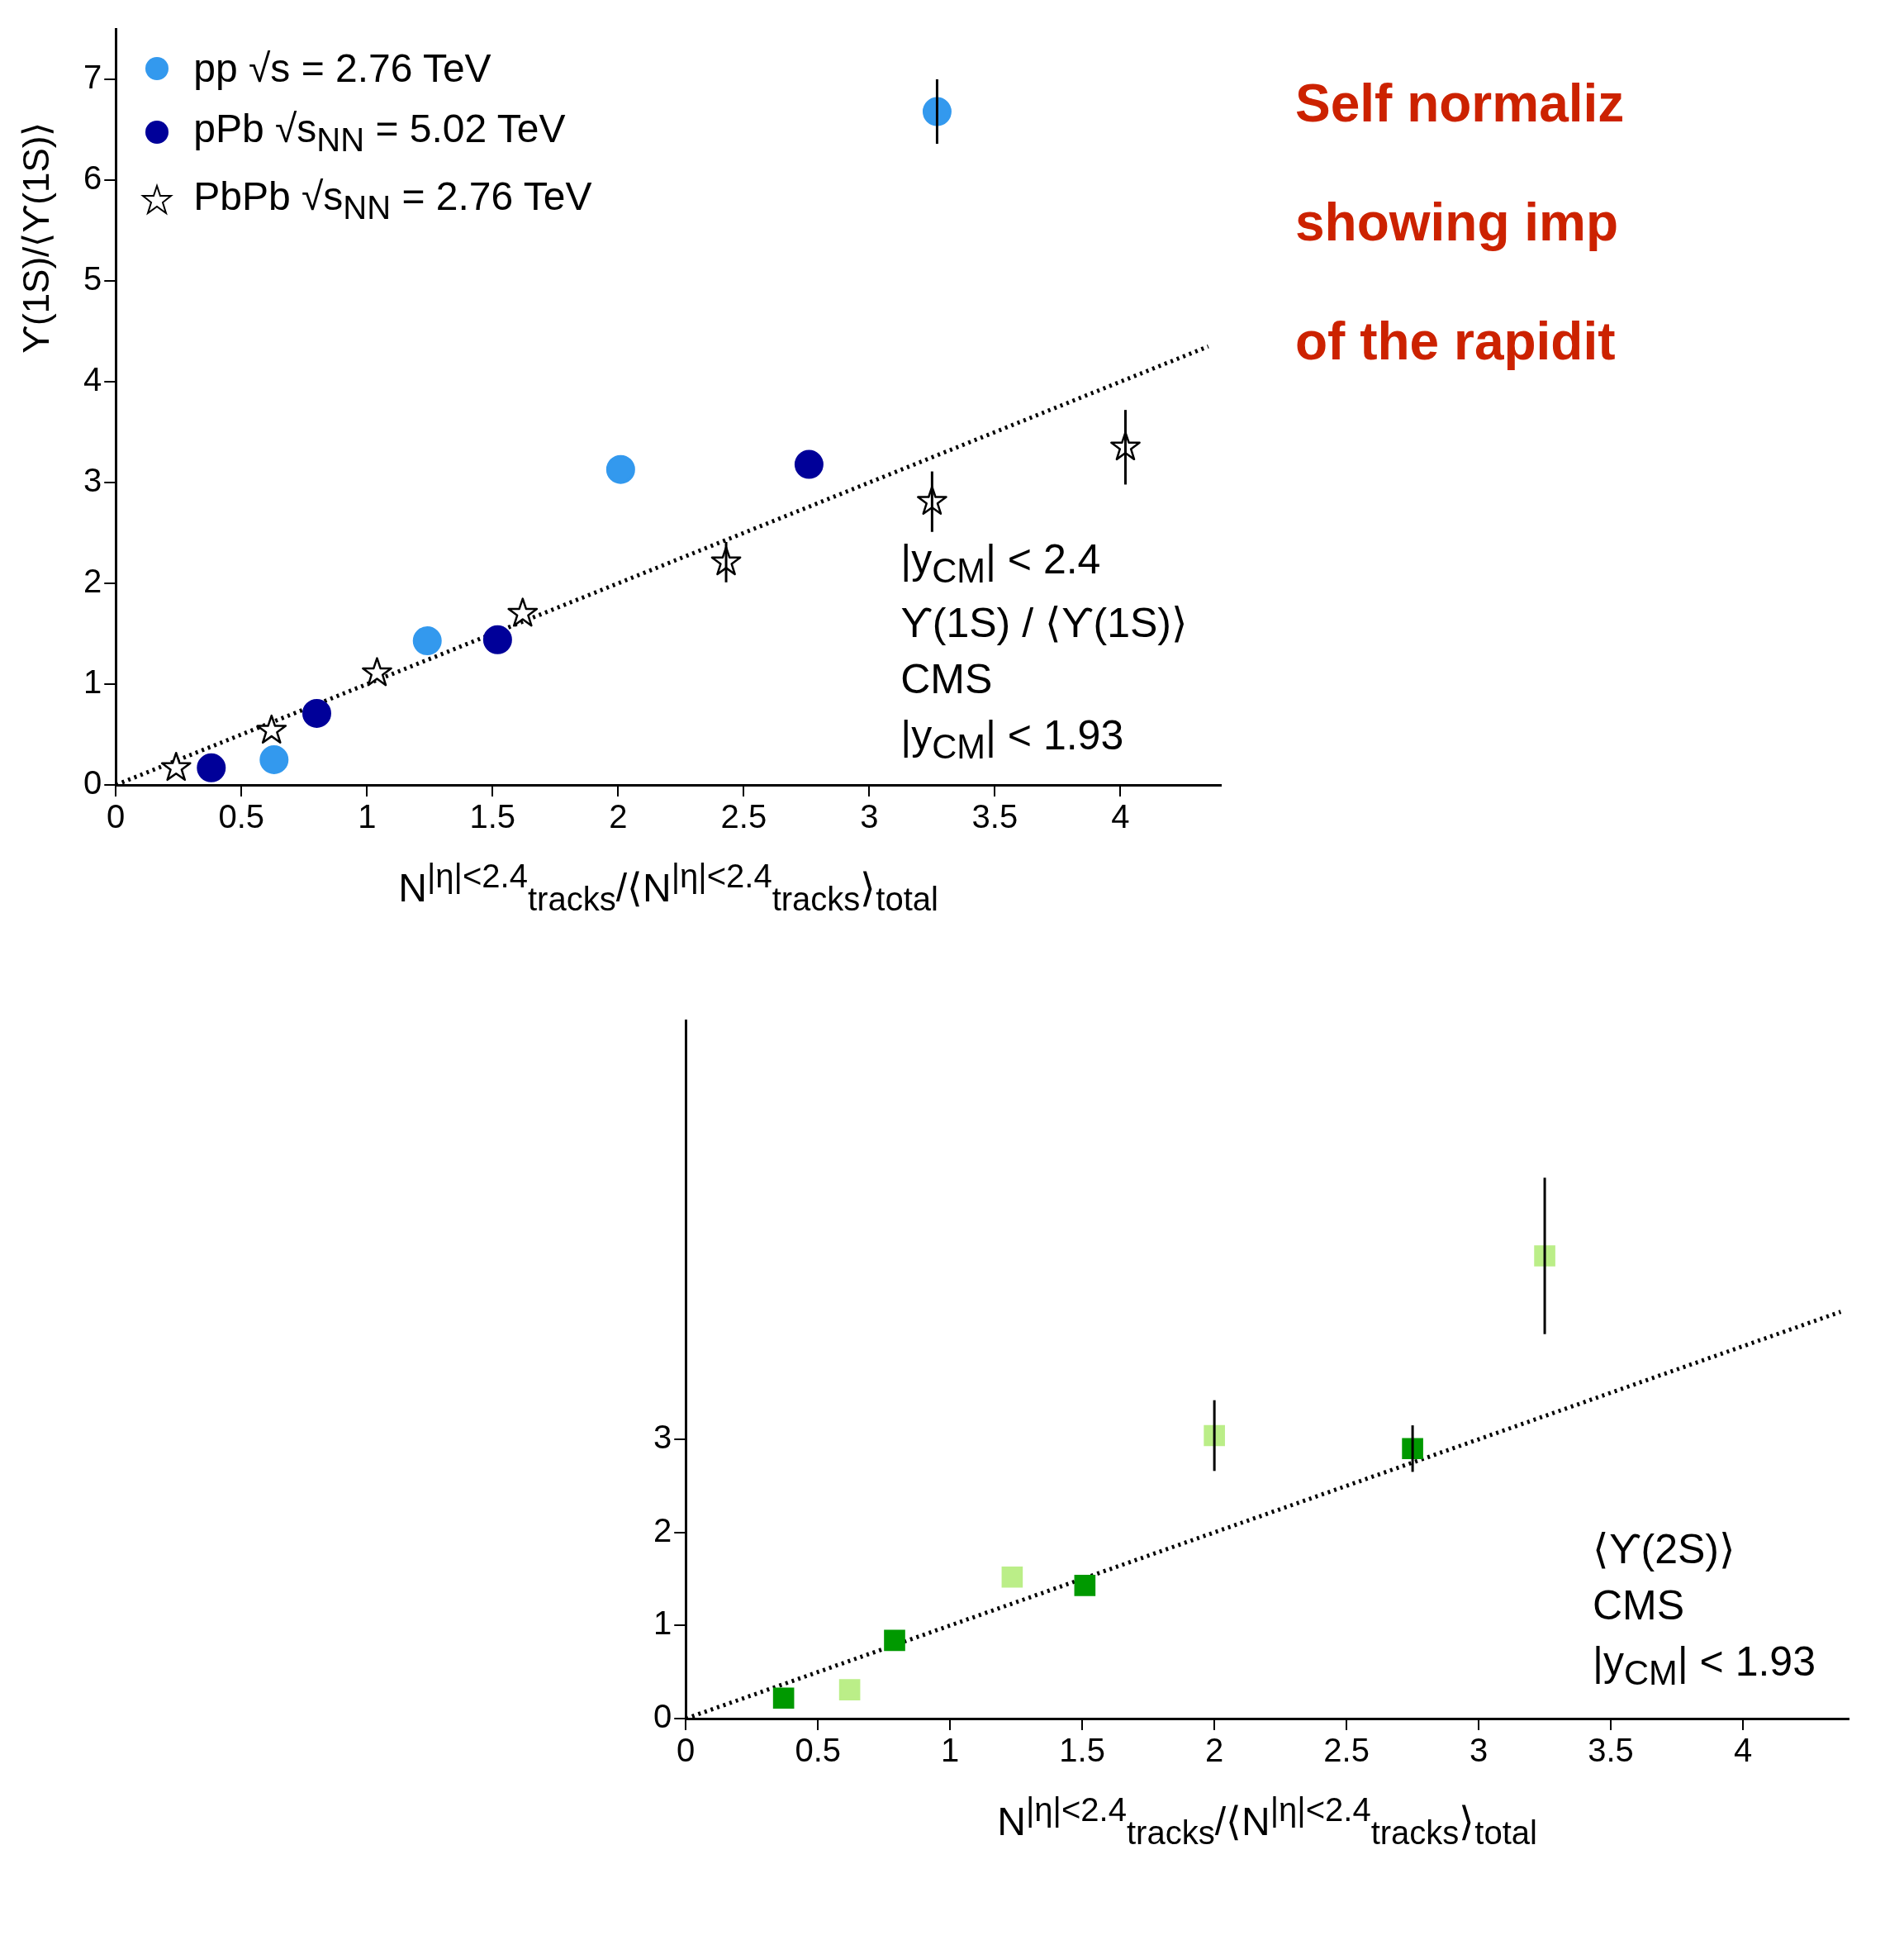  Describe the element at coordinates (92, 379) in the screenshot. I see `y-tick-label: 4` at that location.